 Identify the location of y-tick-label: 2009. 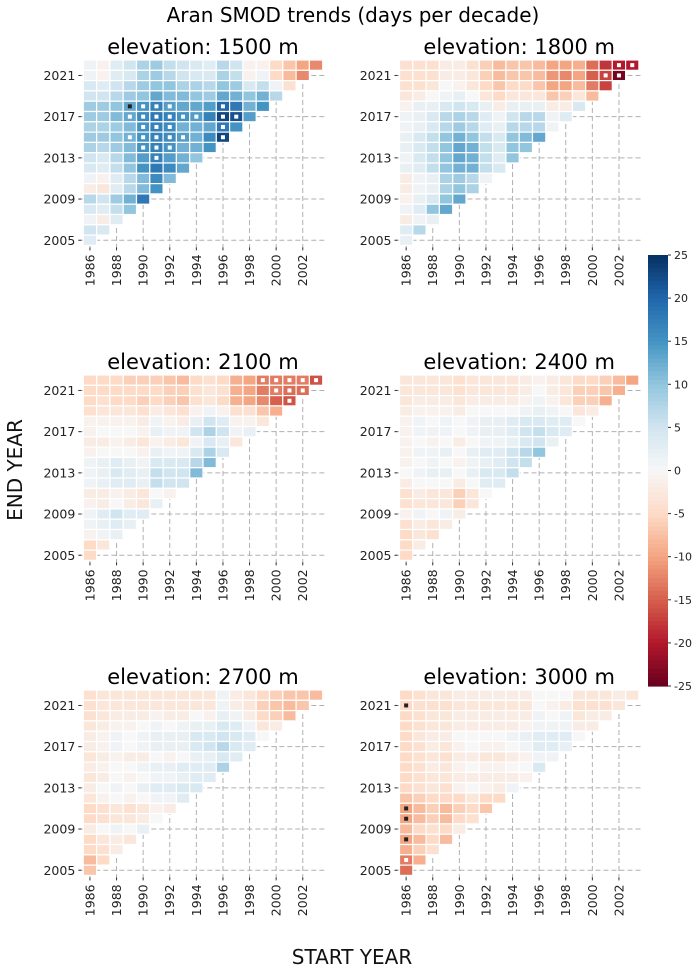
(59, 829).